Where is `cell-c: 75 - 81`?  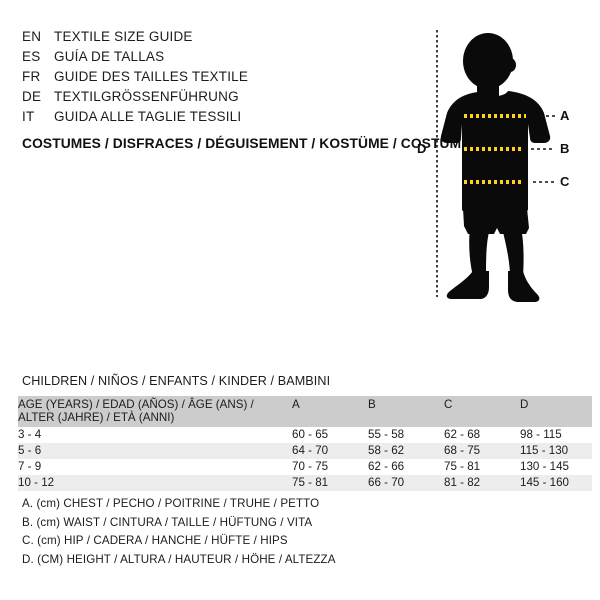 cell-c: 75 - 81 is located at coordinates (462, 466).